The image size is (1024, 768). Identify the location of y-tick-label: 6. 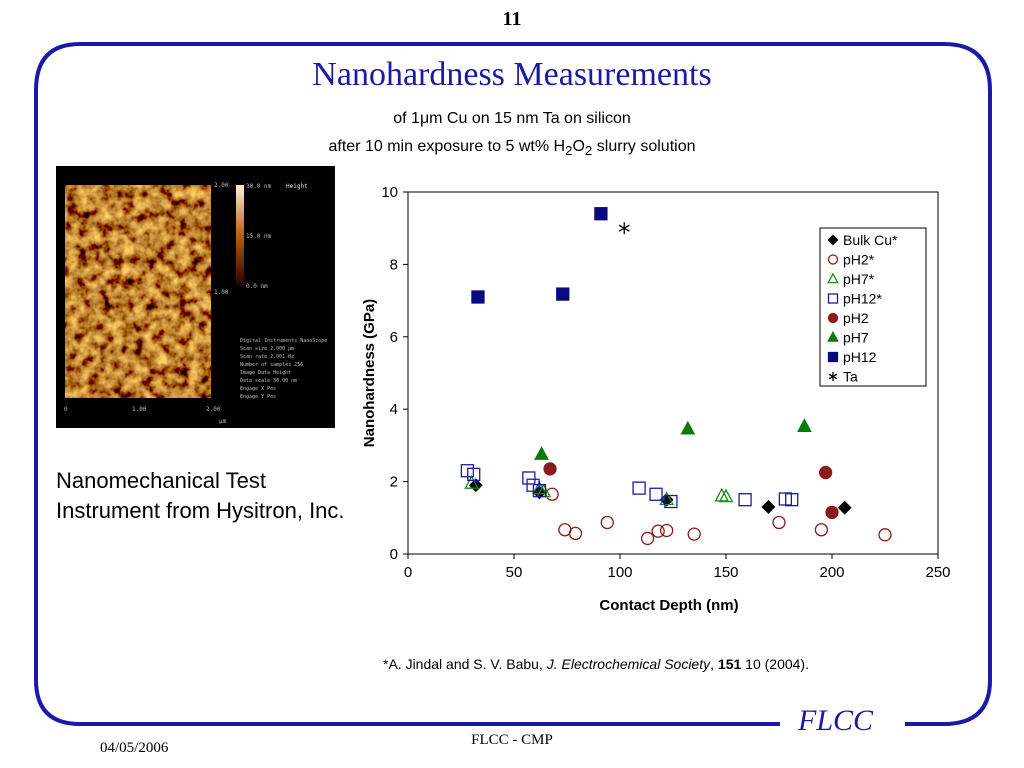
(394, 337).